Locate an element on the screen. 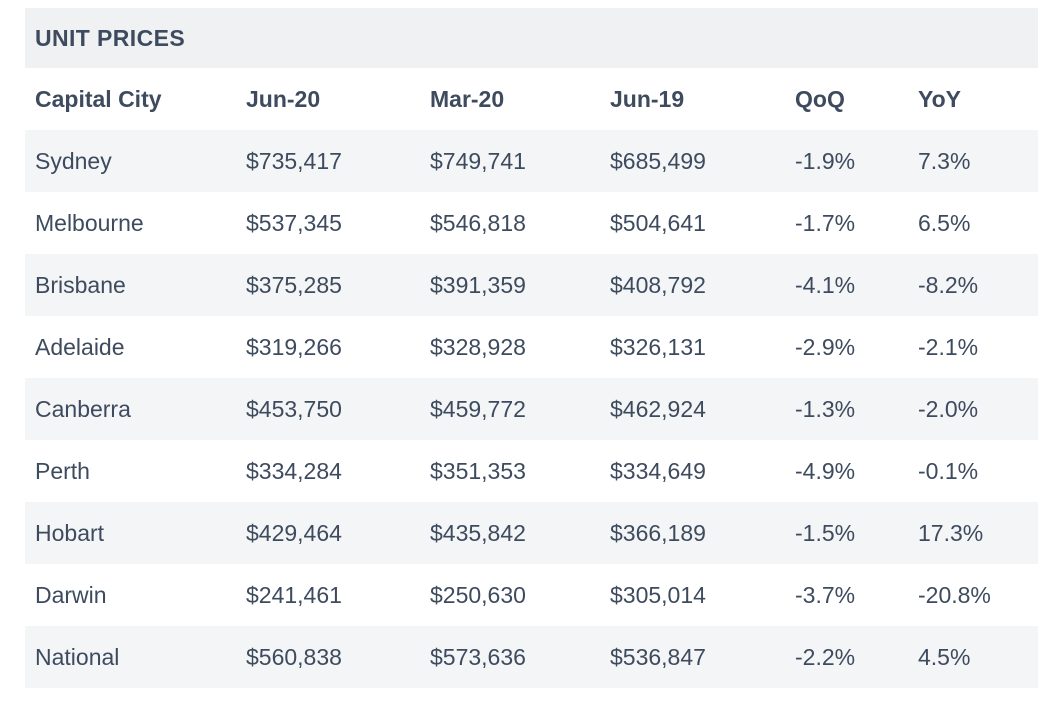 Image resolution: width=1050 pixels, height=716 pixels. cell-mar-20: $328,928 is located at coordinates (478, 346).